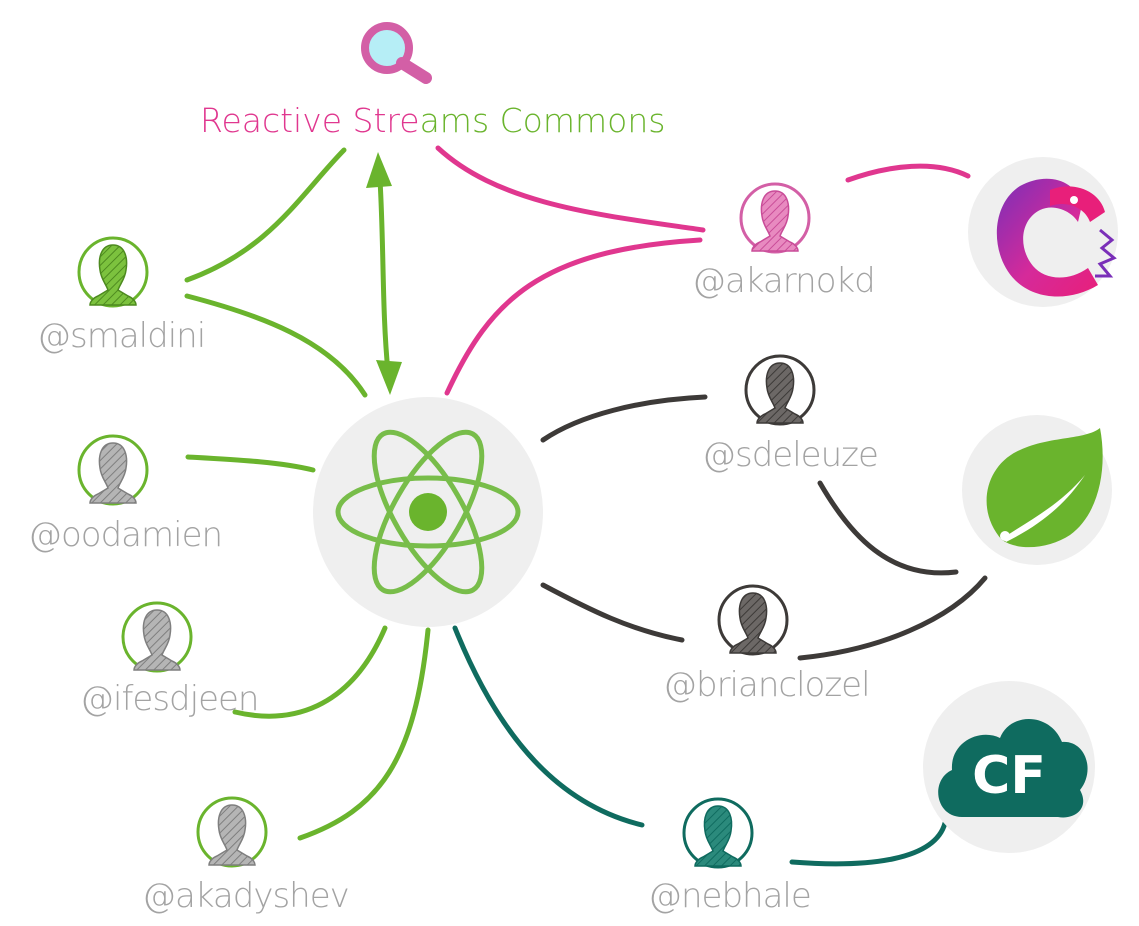 The image size is (1139, 926). I want to click on connector-akarnokd-hub, so click(573, 316).